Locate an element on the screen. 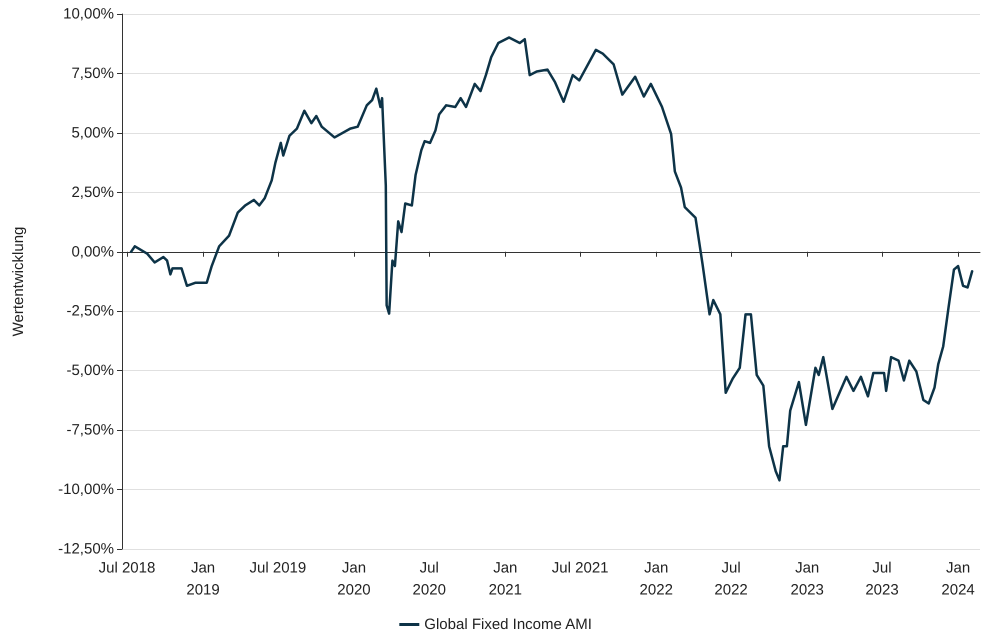 This screenshot has height=639, width=992. y-tick-label: -7,50% is located at coordinates (90, 430).